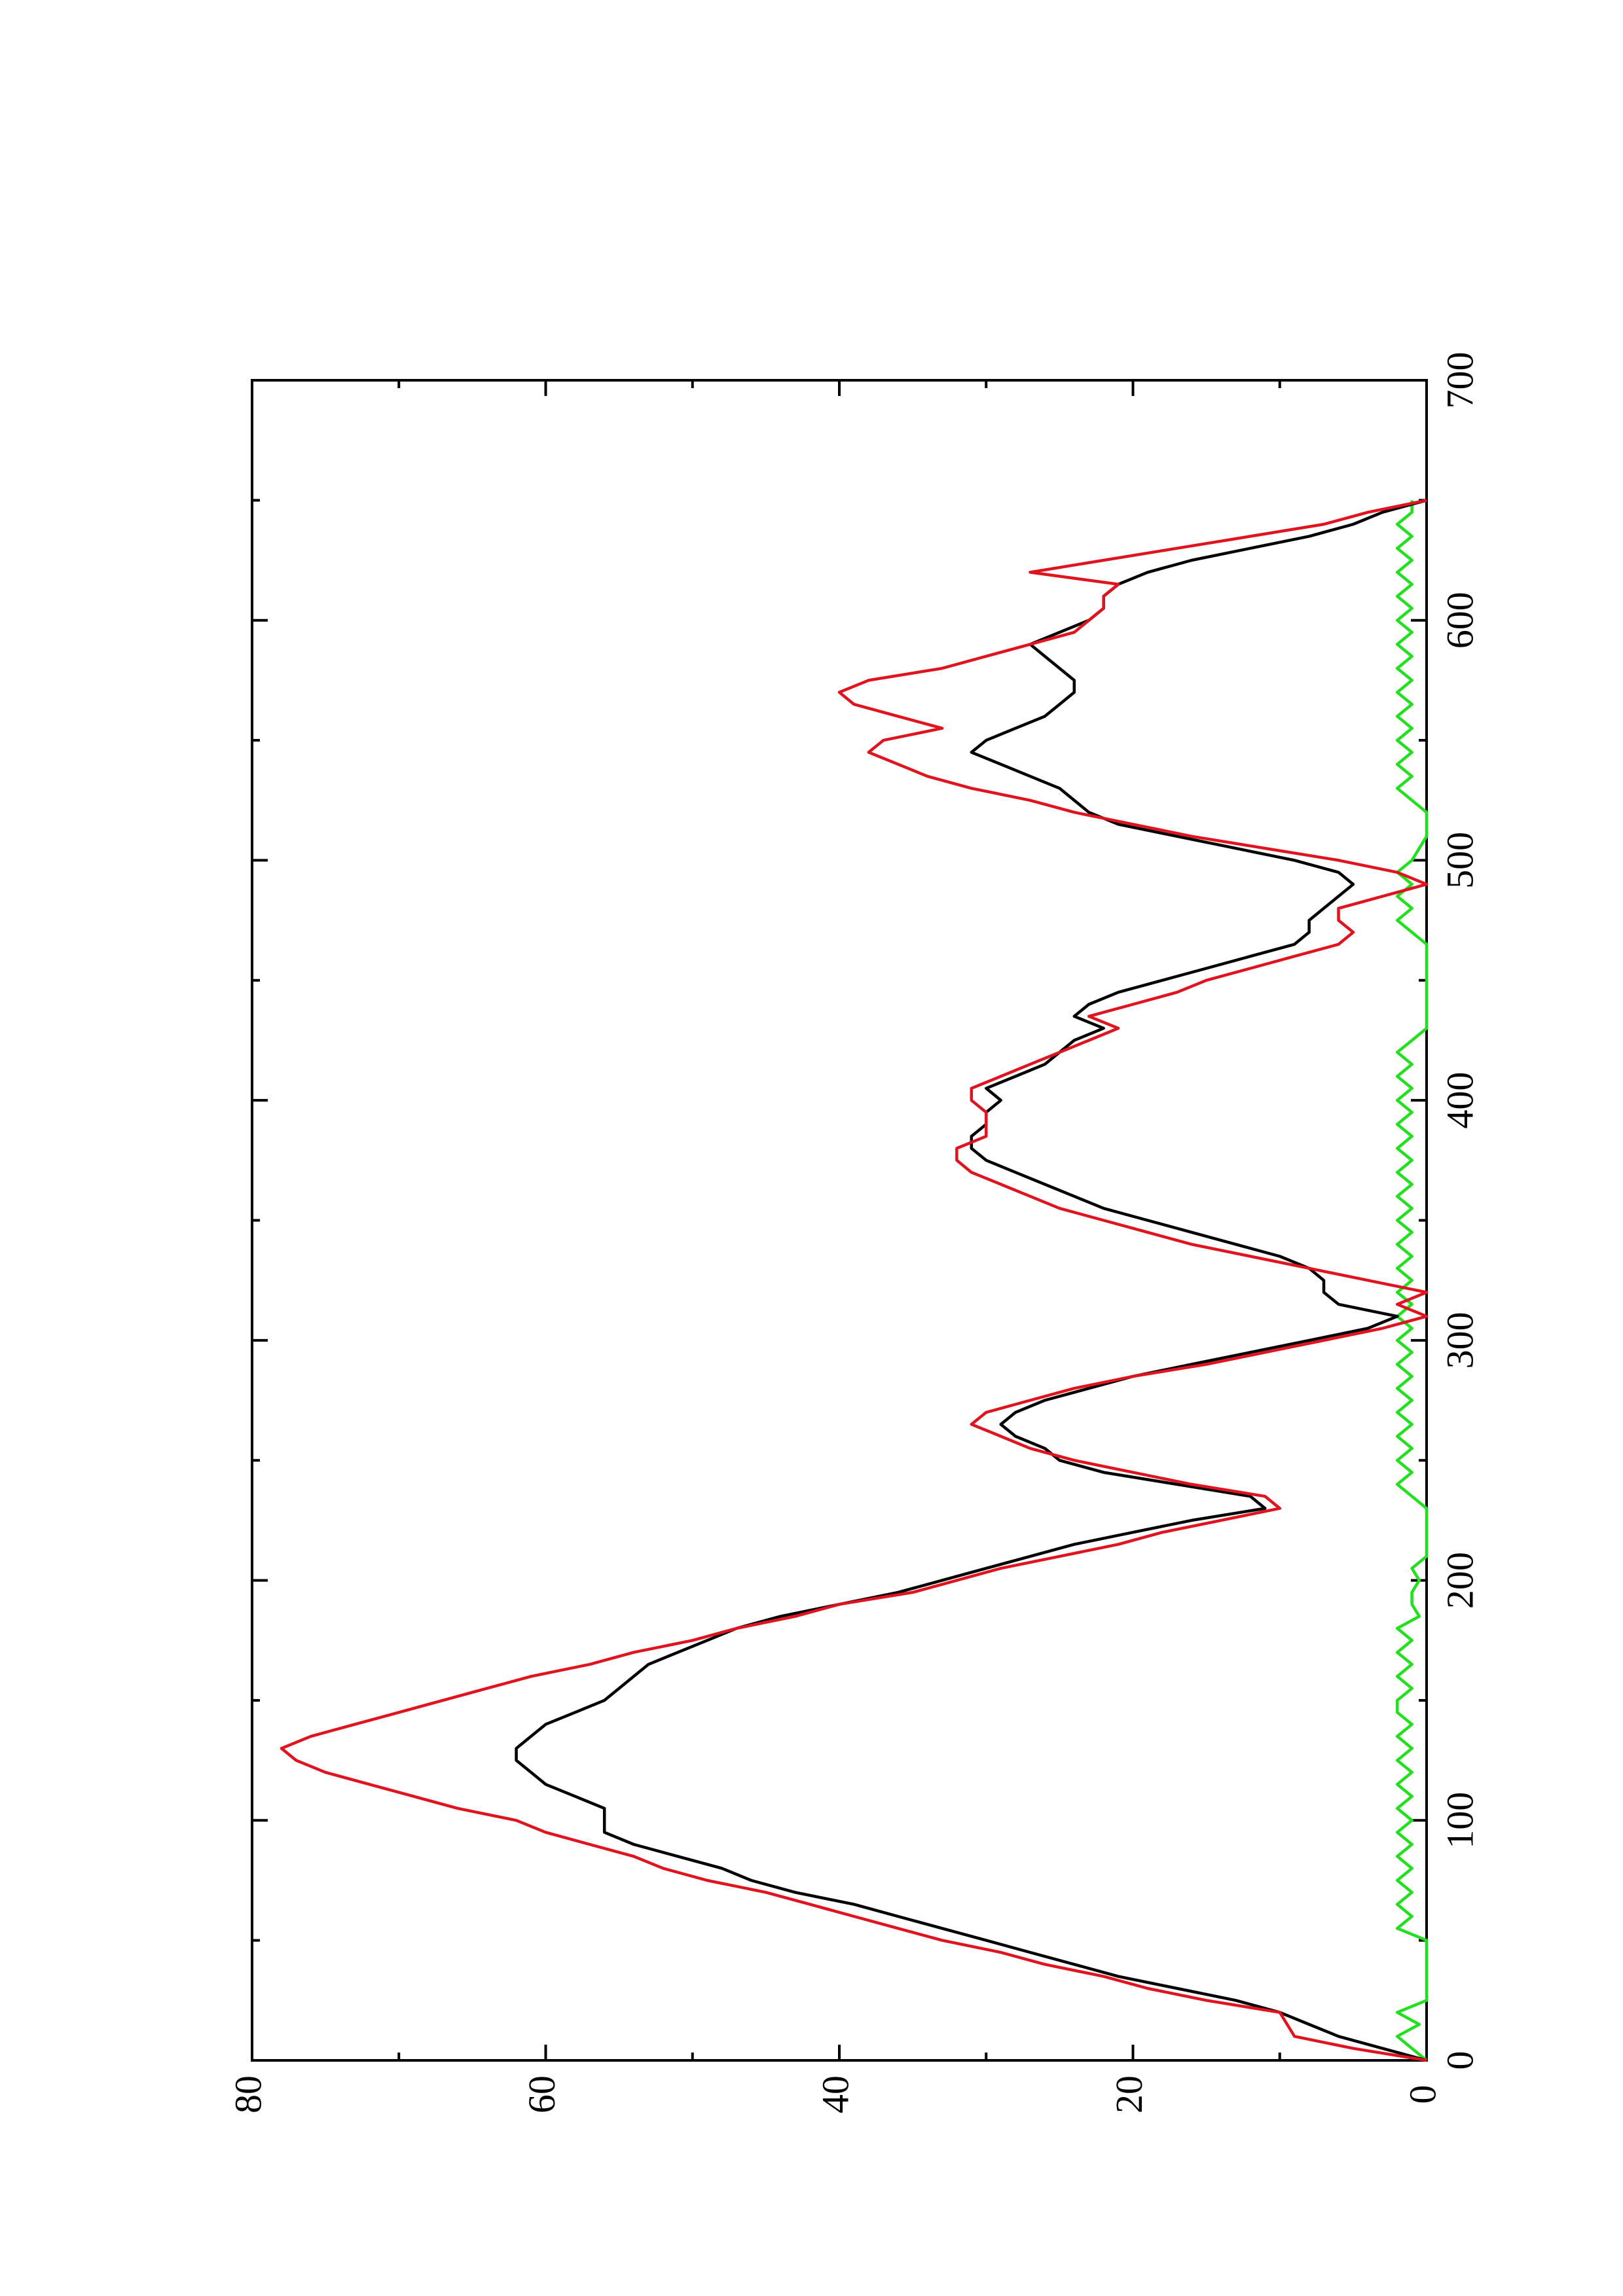  What do you see at coordinates (248, 2094) in the screenshot?
I see `y-tick-label: 80` at bounding box center [248, 2094].